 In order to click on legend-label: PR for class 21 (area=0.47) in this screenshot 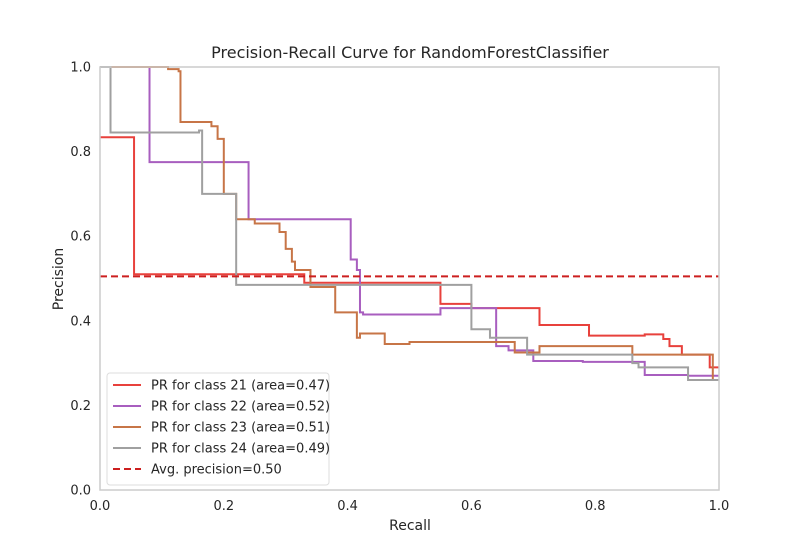, I will do `click(240, 386)`.